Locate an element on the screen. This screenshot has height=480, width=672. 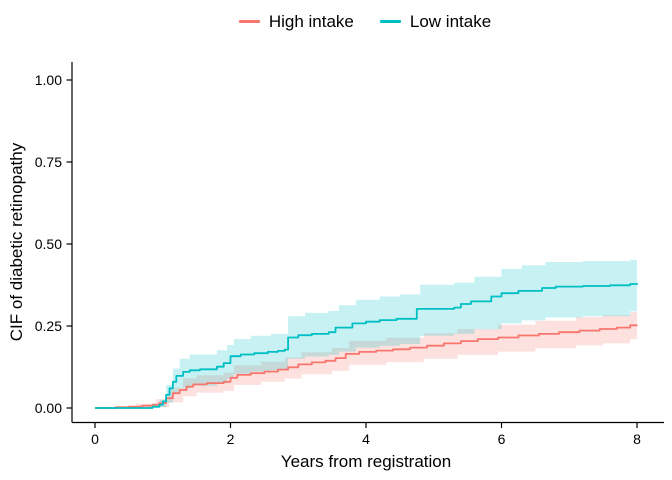
legend-item-high-intake: High intake is located at coordinates (296, 21).